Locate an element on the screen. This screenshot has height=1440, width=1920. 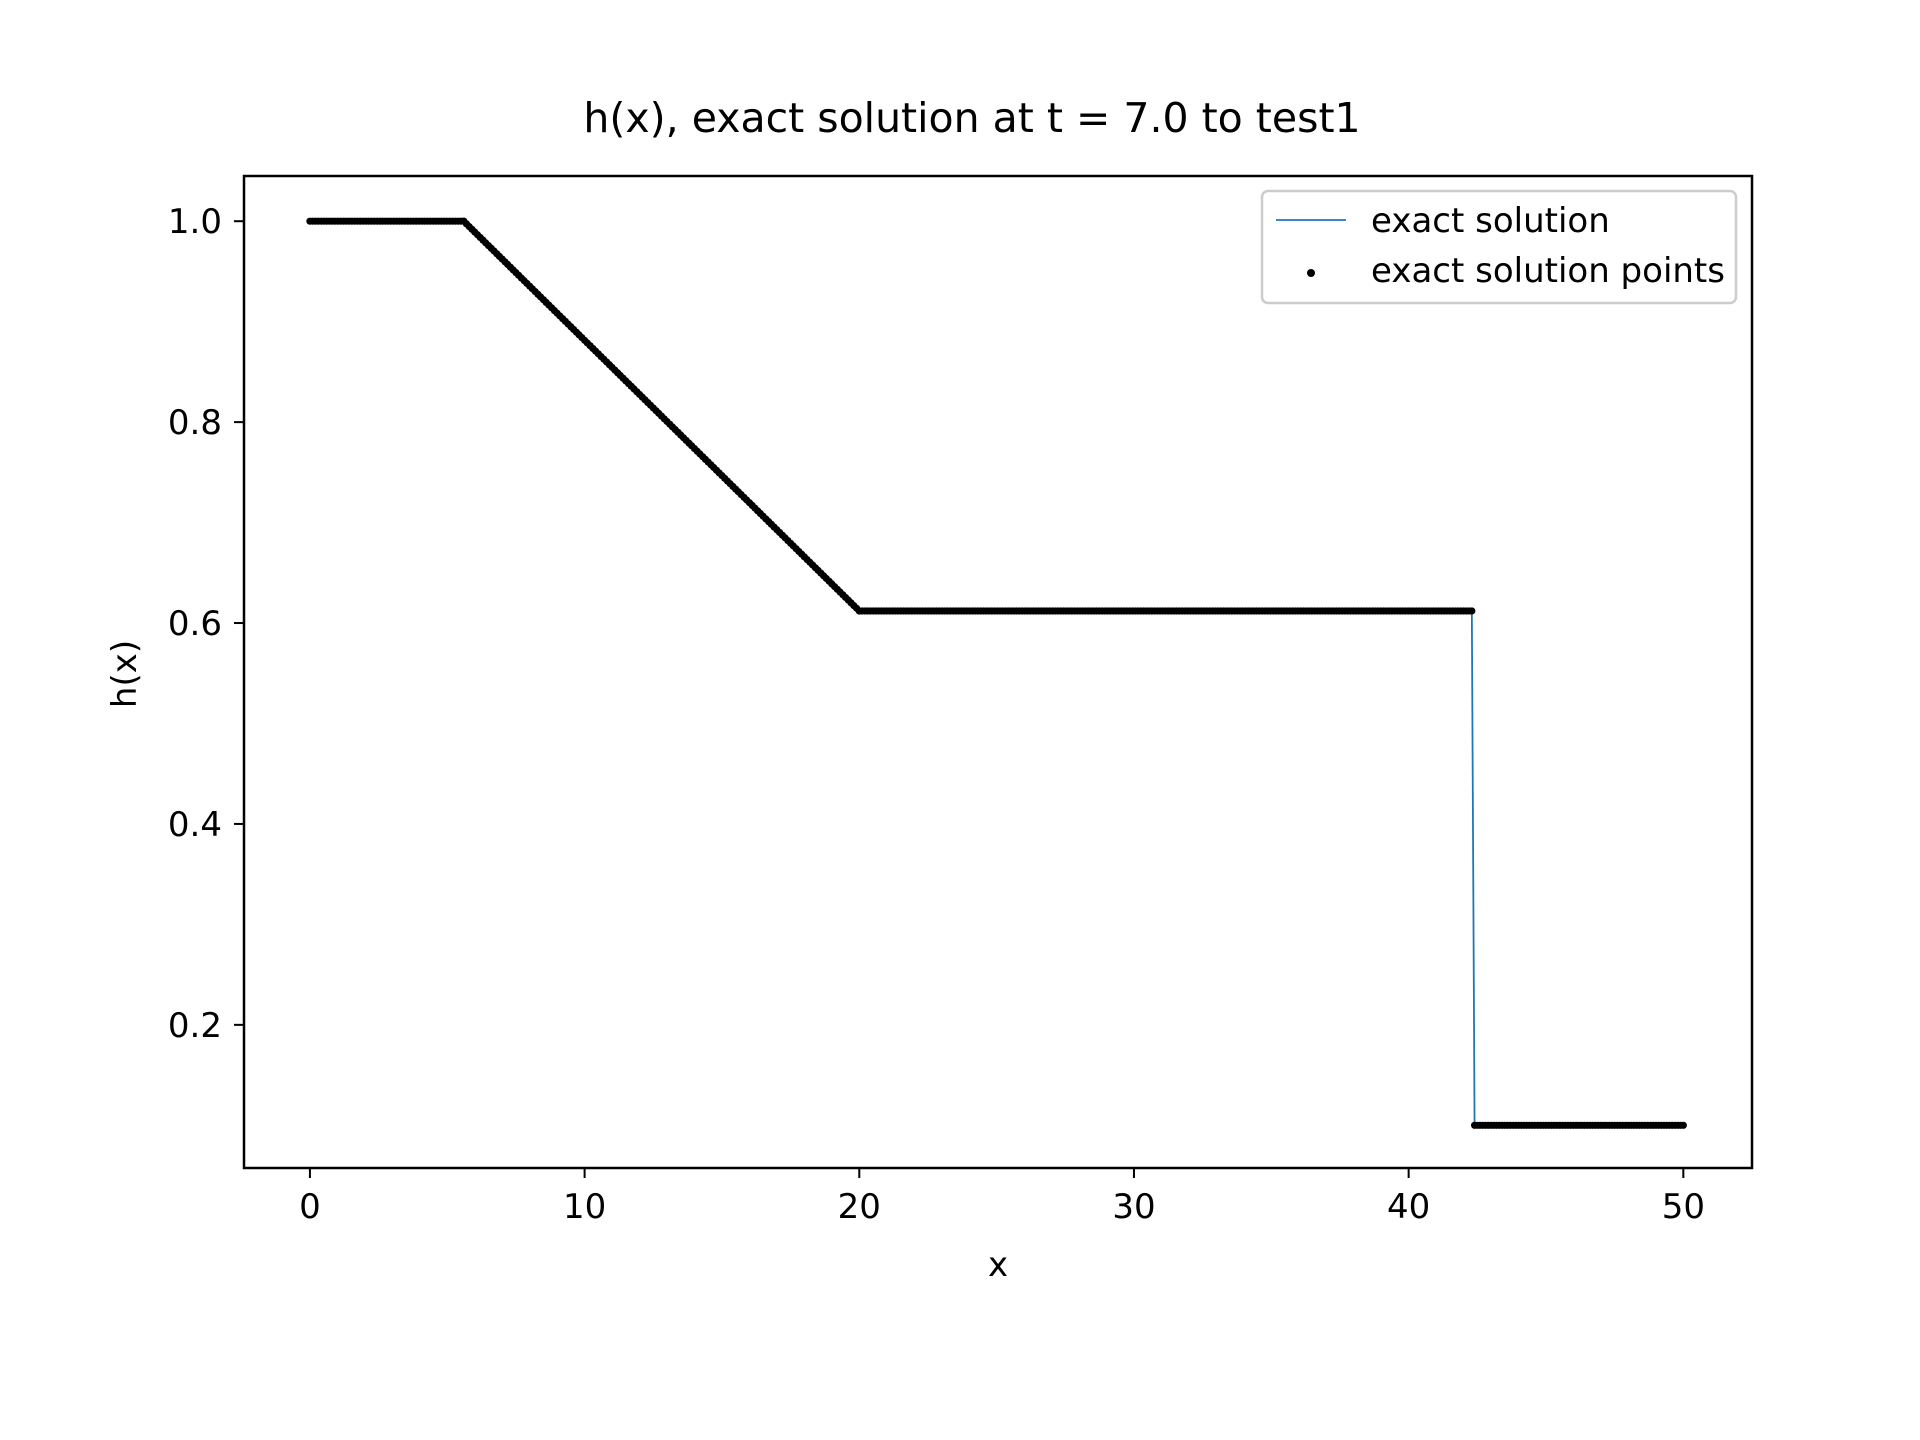
y-axis-label: h(x) is located at coordinates (125, 674).